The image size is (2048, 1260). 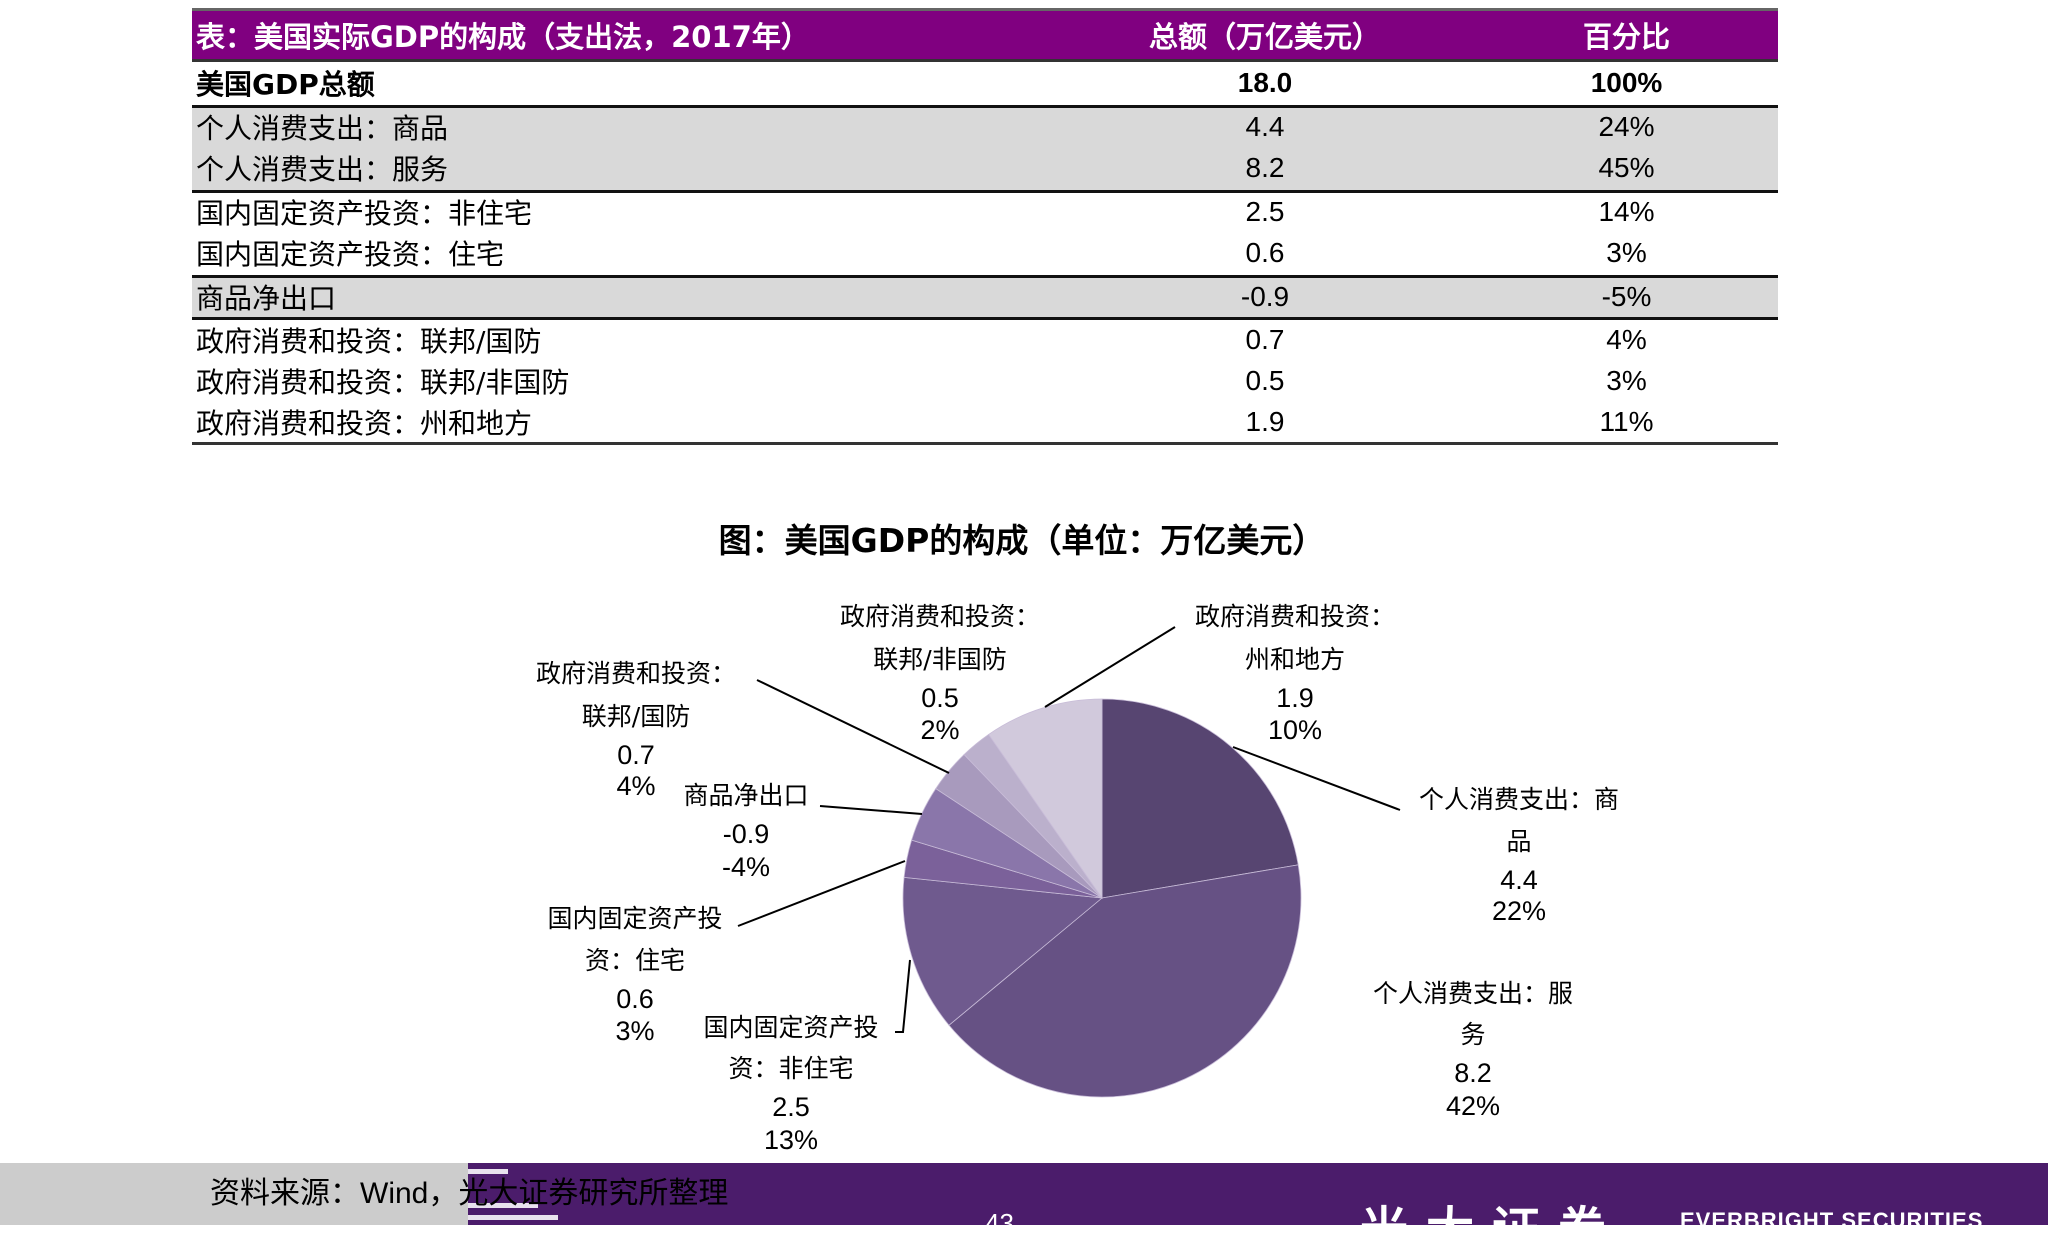 What do you see at coordinates (364, 423) in the screenshot?
I see `cell-label: 政府消费和投资：州和地方` at bounding box center [364, 423].